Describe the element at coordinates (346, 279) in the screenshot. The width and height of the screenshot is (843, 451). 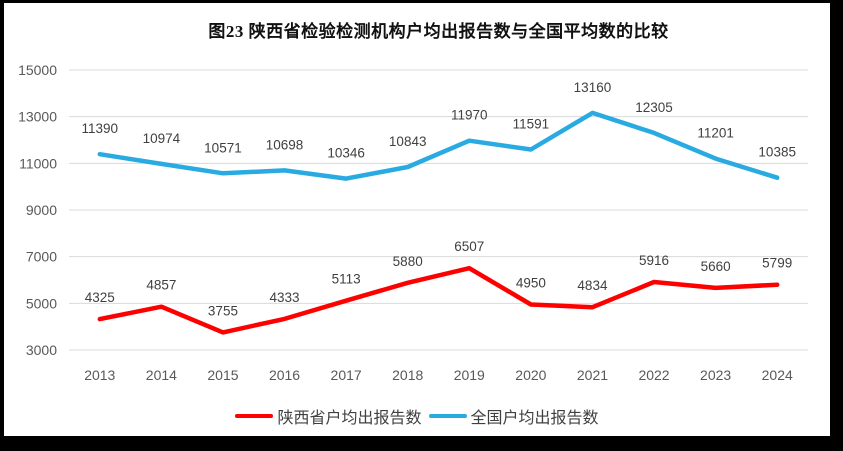
I see `data-label: 5113` at that location.